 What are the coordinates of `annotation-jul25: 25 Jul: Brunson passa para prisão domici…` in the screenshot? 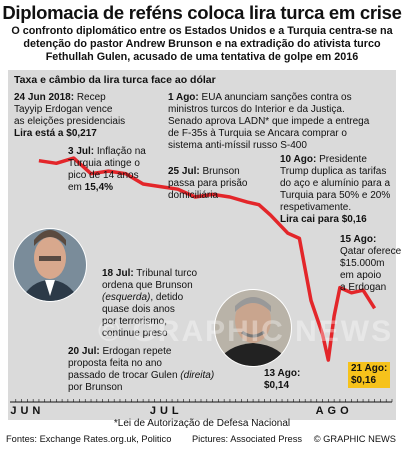 It's located at (208, 183).